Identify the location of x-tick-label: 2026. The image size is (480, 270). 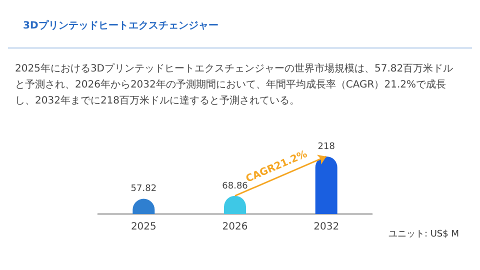
(235, 227).